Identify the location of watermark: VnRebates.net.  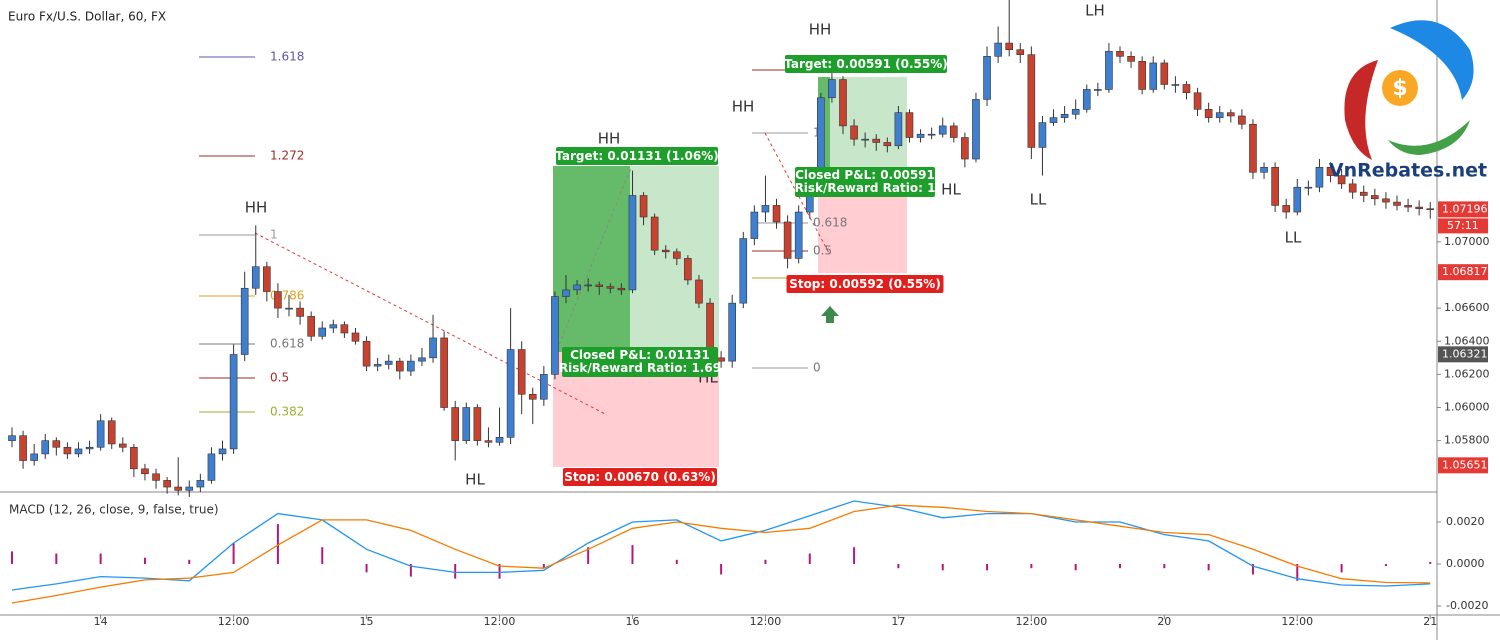
(1408, 171).